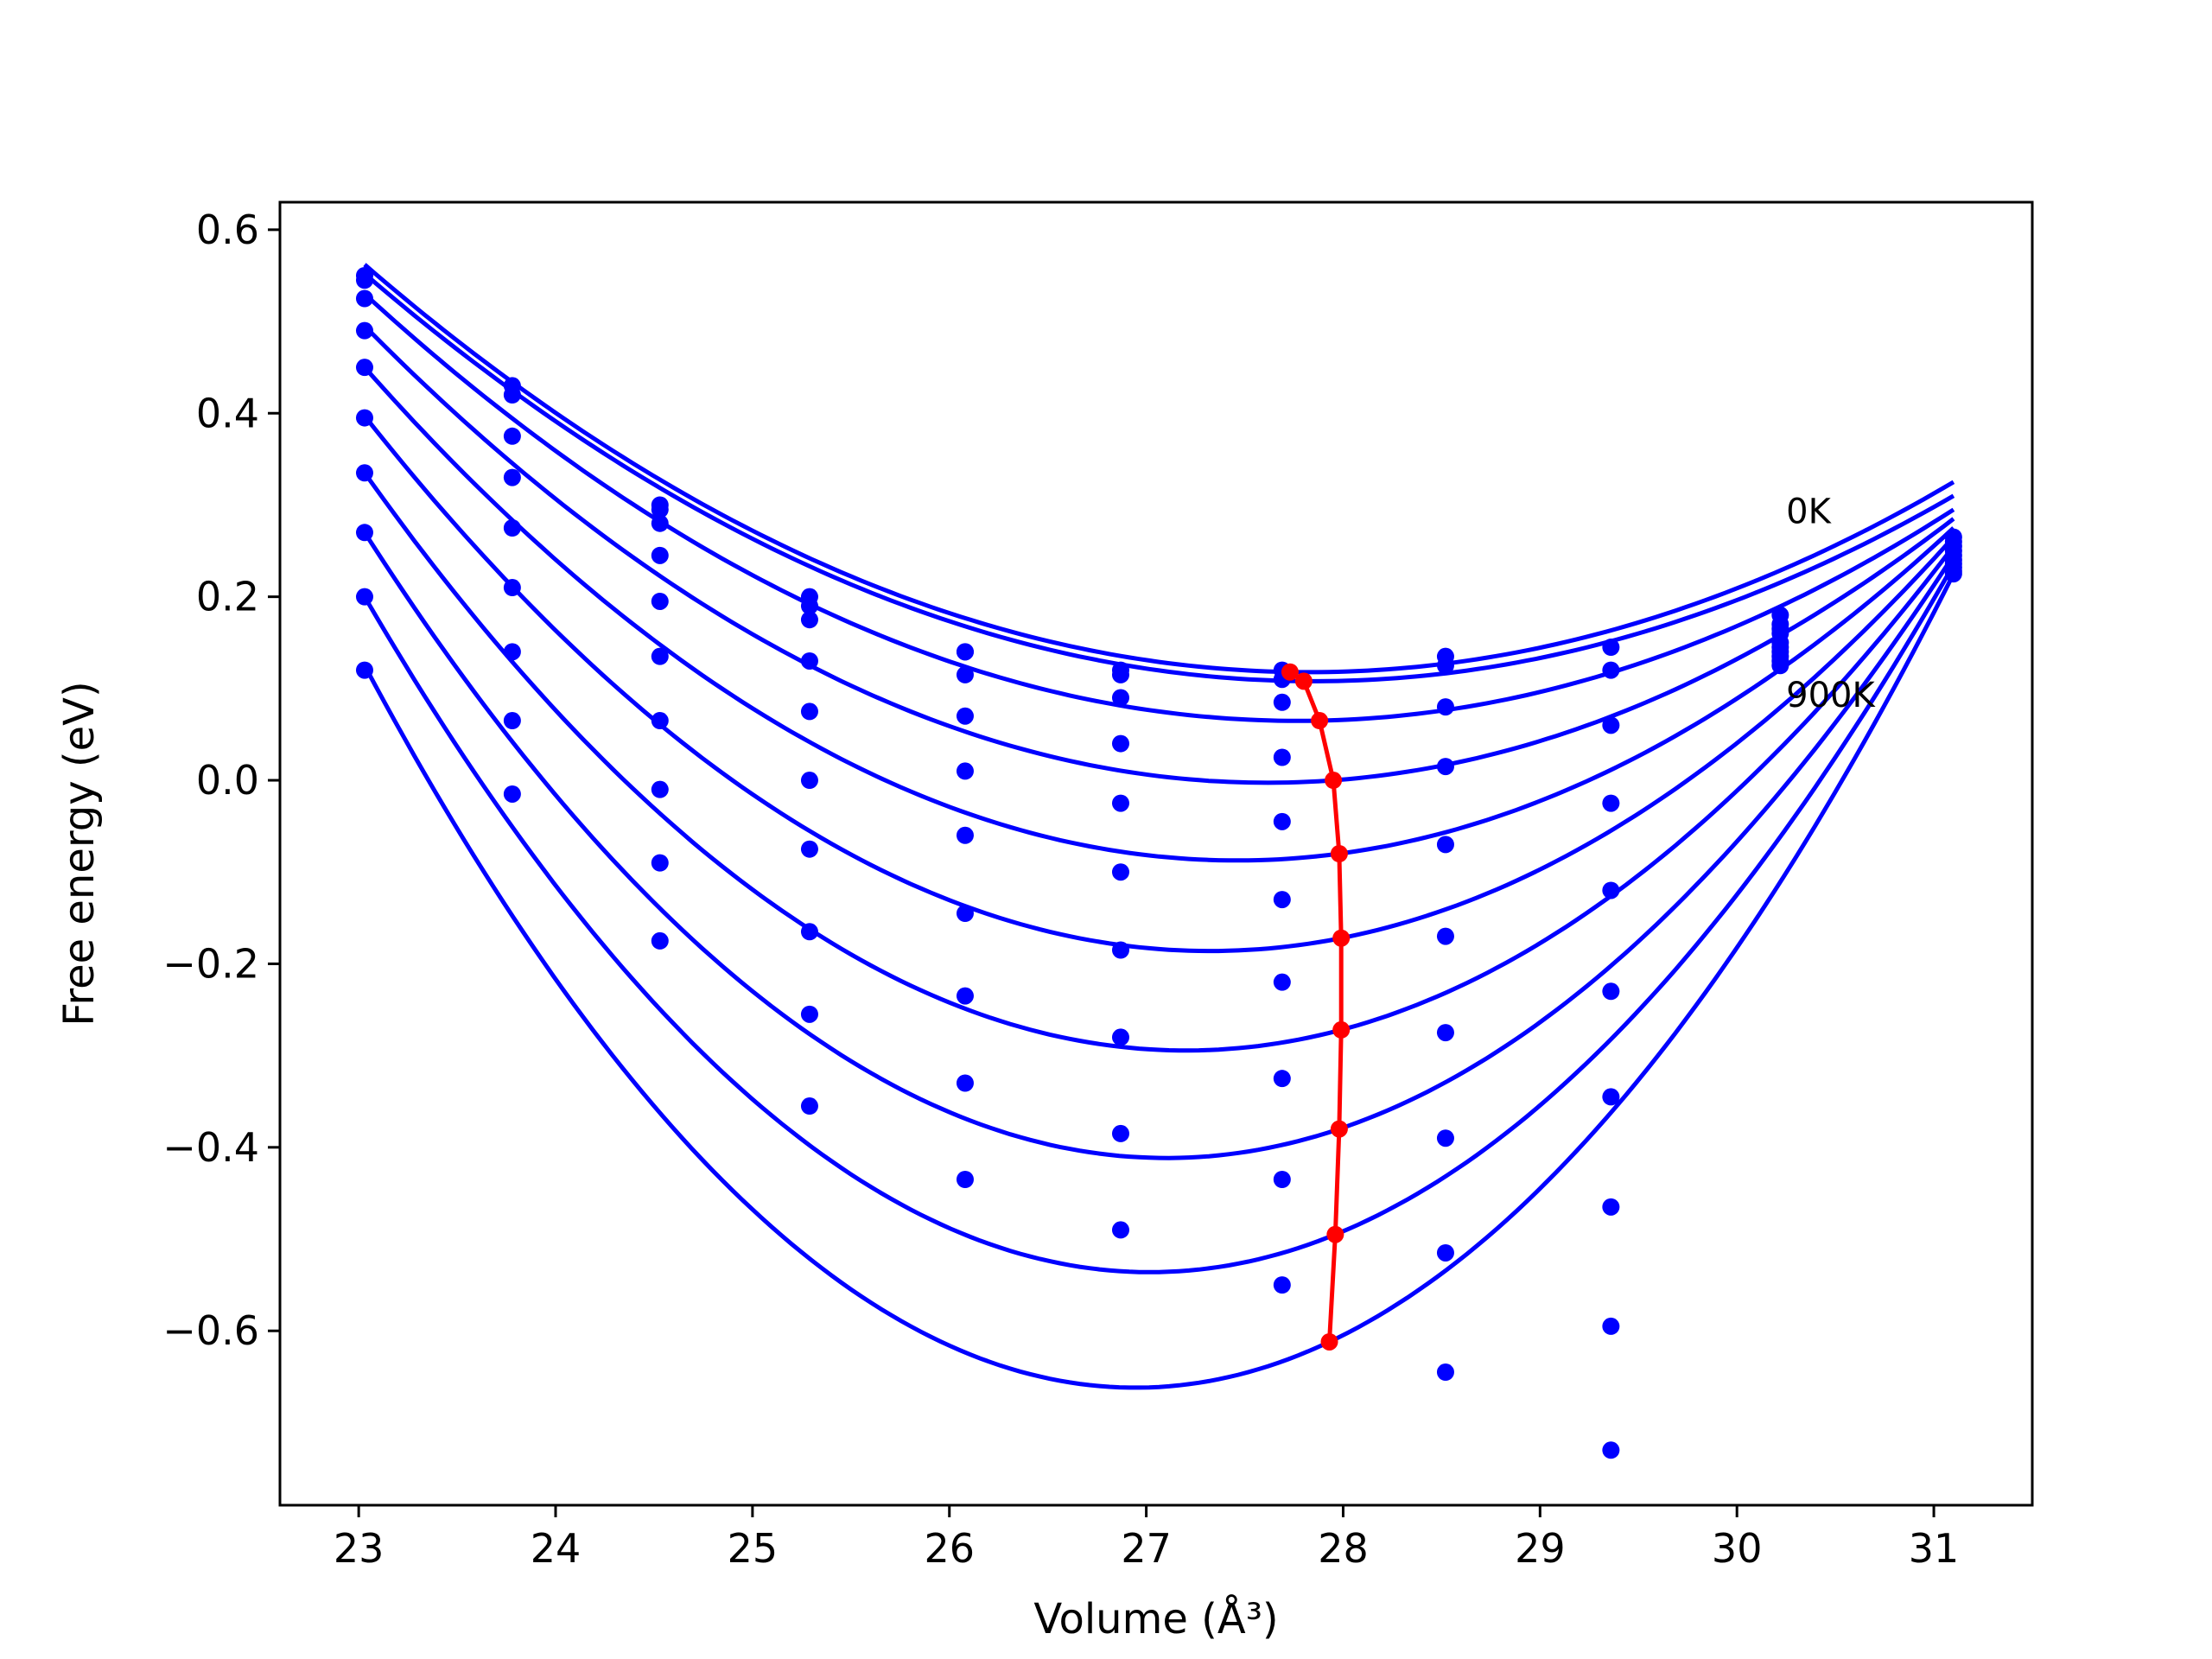  I want to click on y-axis-label: Free energy (eV), so click(79, 853).